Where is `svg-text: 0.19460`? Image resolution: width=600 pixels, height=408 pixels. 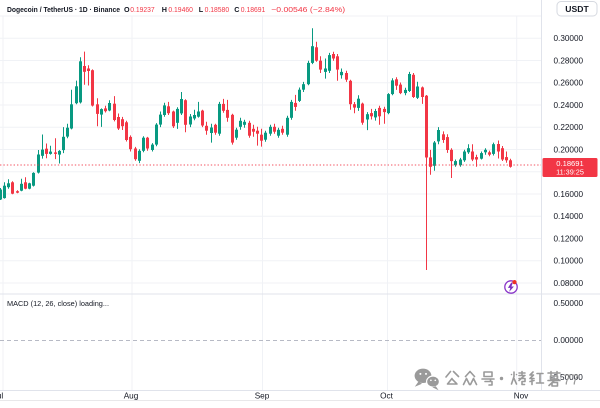
svg-text: 0.19460 is located at coordinates (180, 9).